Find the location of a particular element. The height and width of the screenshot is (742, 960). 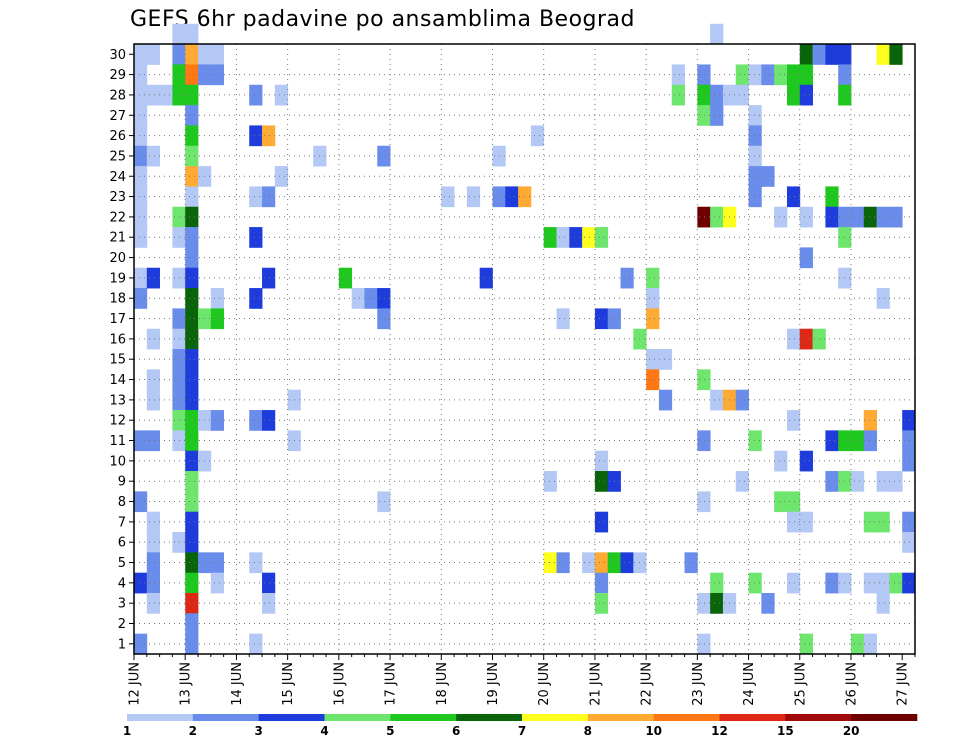

x-tick-label: 18 JUN is located at coordinates (442, 684).